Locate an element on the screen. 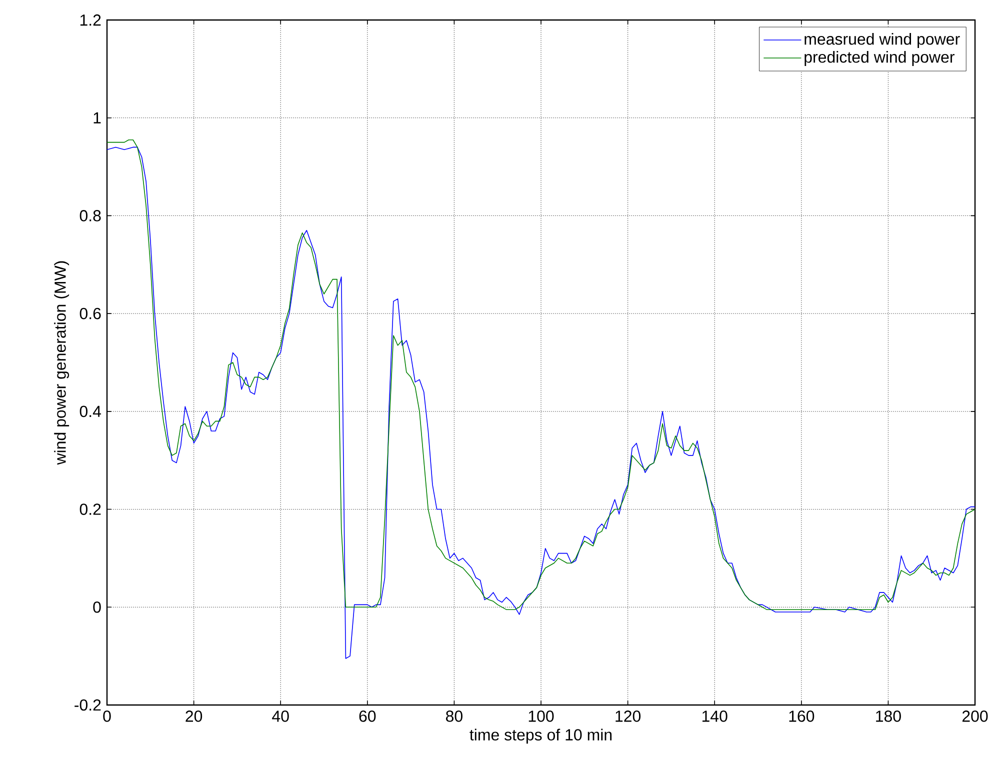 This screenshot has width=1000, height=773. x-tick-label: 120 is located at coordinates (628, 716).